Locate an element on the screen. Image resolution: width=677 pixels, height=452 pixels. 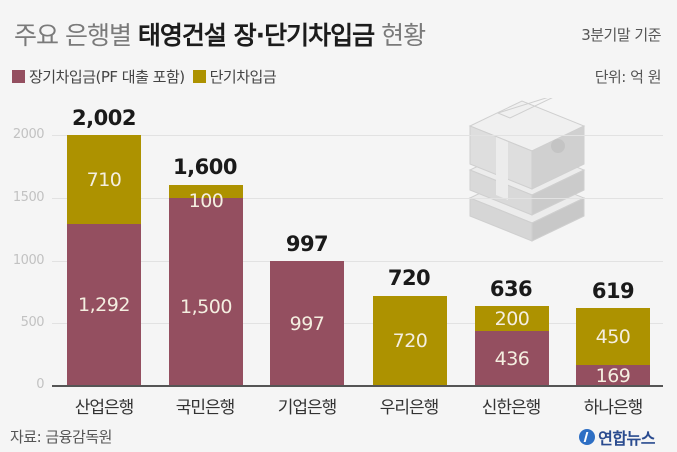
x-label: 우리은행 is located at coordinates (409, 408).